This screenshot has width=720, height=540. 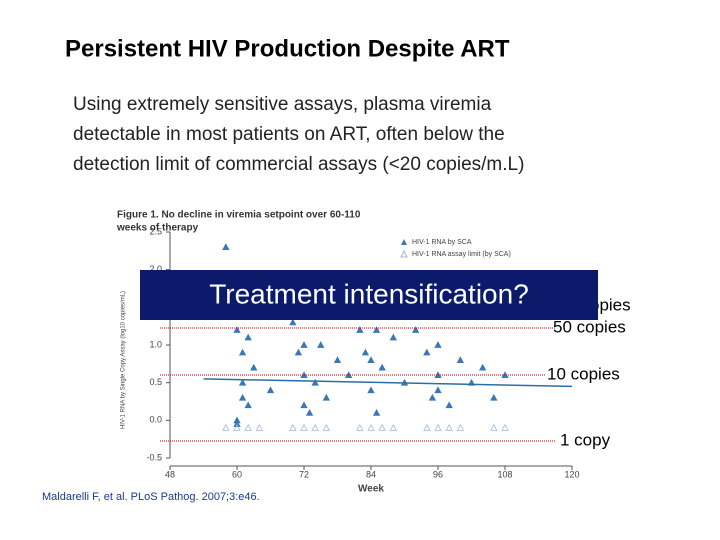 I want to click on x-tick-label: 60, so click(x=237, y=474).